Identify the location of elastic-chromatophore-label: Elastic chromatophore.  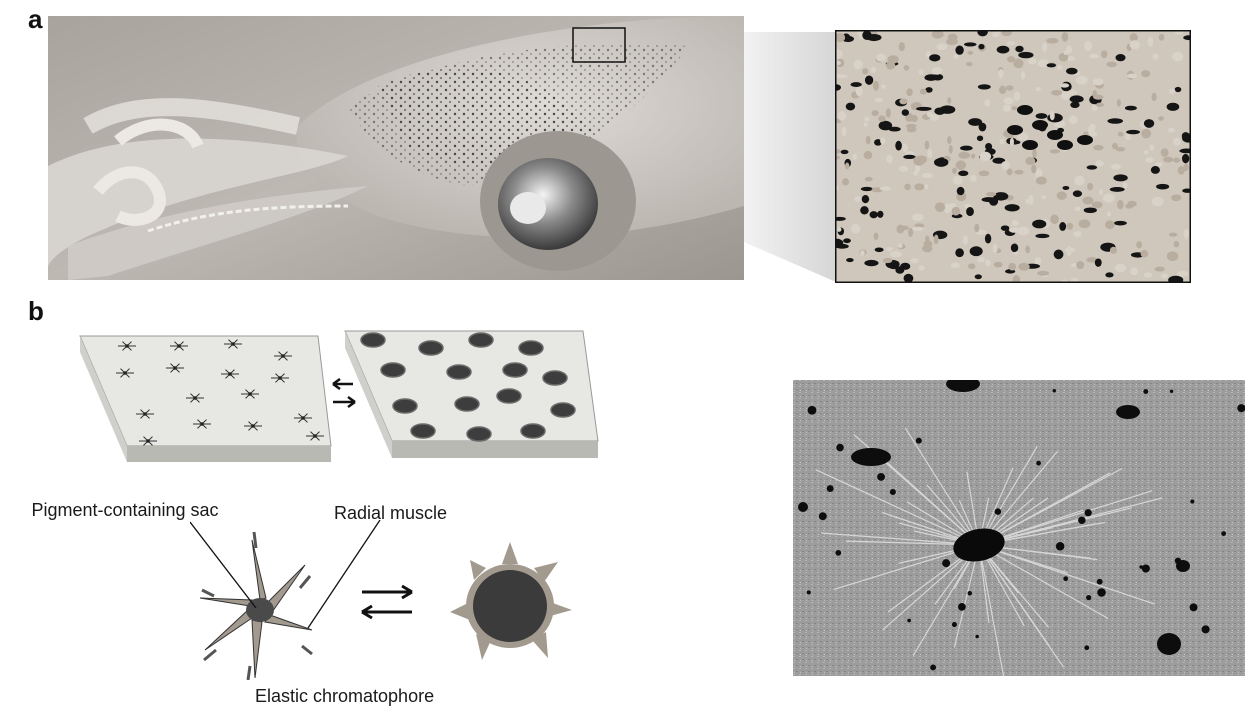
(345, 696).